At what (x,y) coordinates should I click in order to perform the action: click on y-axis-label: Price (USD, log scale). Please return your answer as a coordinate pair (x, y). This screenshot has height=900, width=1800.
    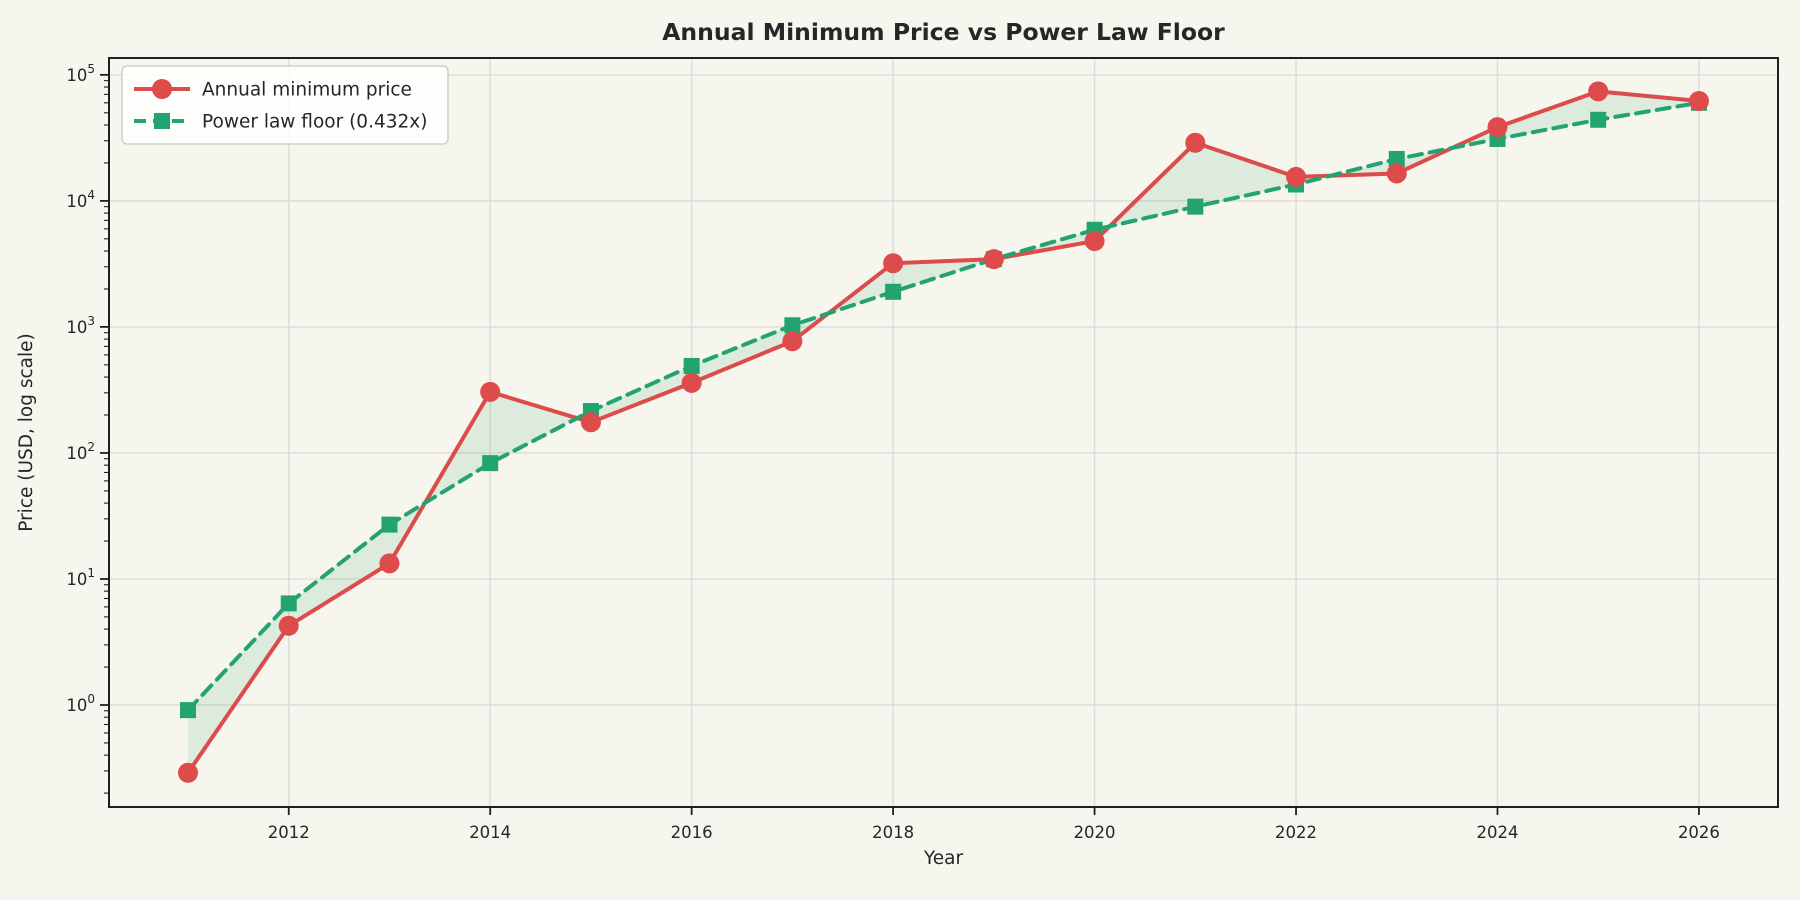
    Looking at the image, I should click on (26, 432).